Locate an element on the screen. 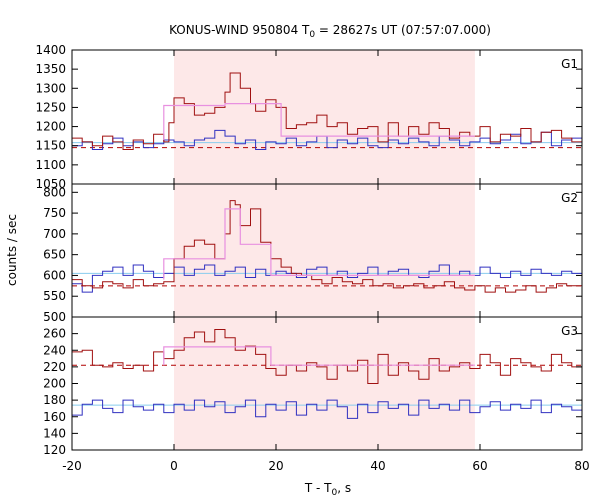 The height and width of the screenshot is (500, 600). y-tick-label: 1300 is located at coordinates (50, 88).